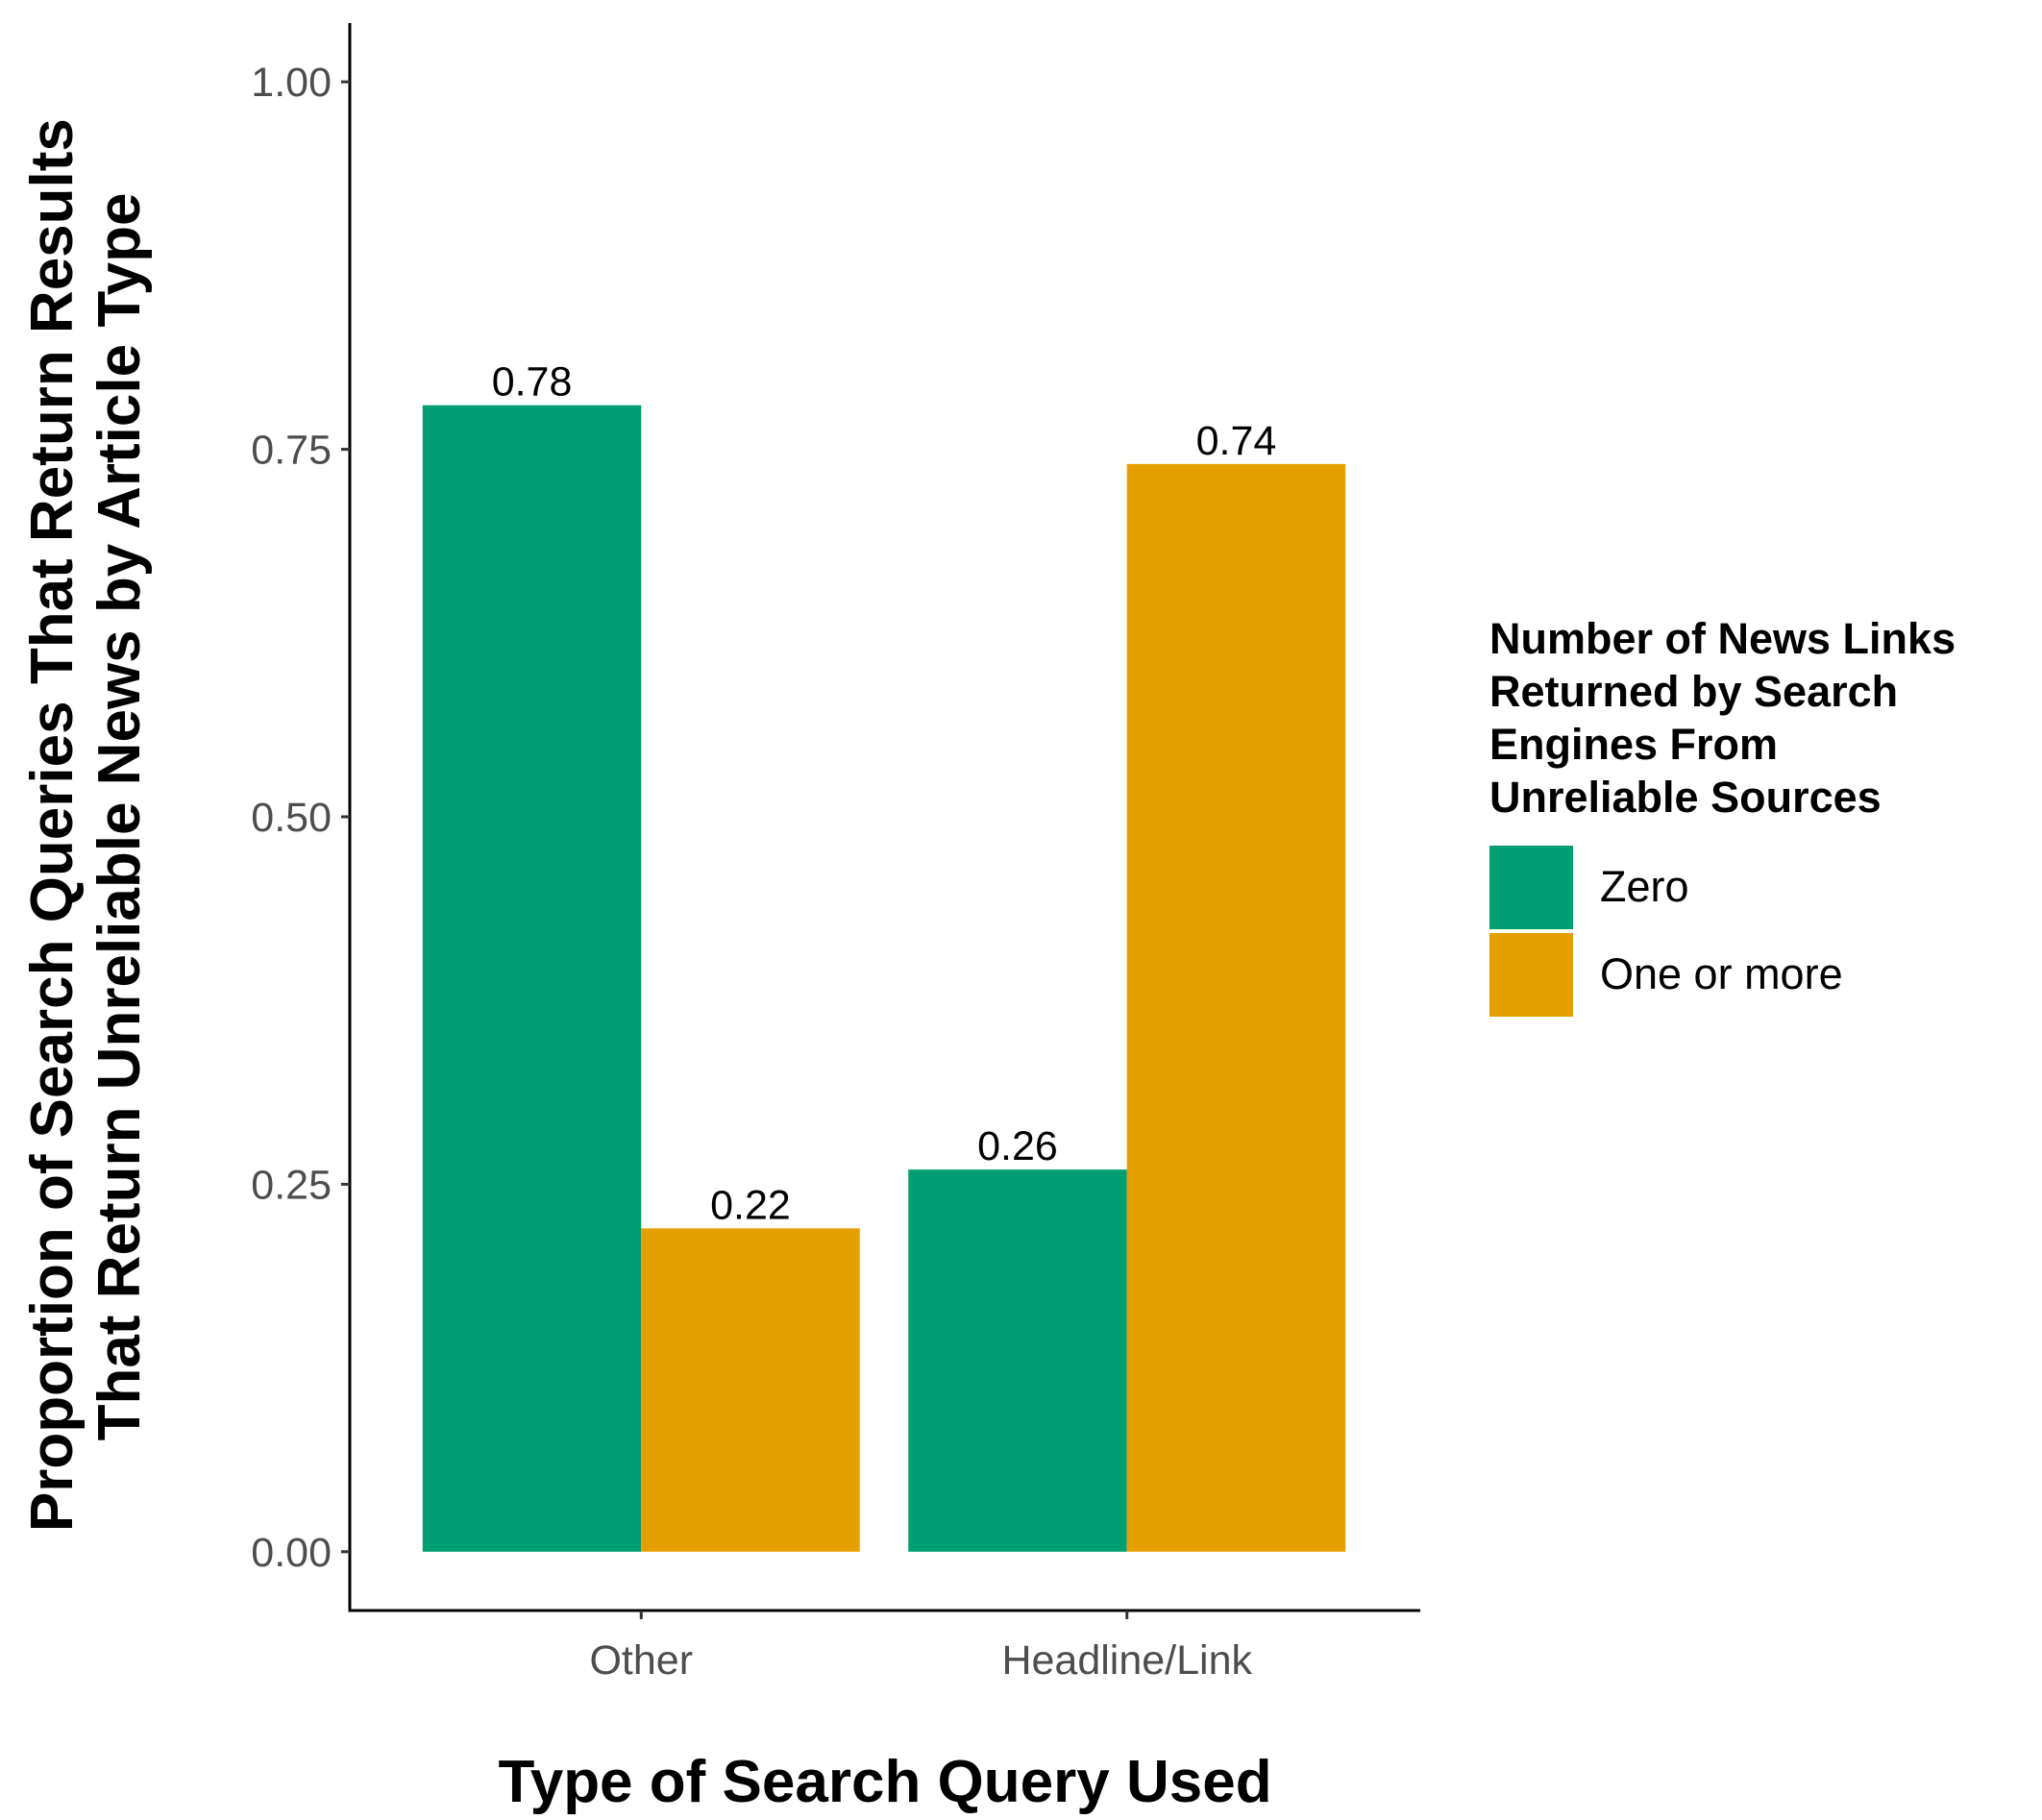 The image size is (2042, 1820). Describe the element at coordinates (291, 818) in the screenshot. I see `y-tick-label: 0.50` at that location.